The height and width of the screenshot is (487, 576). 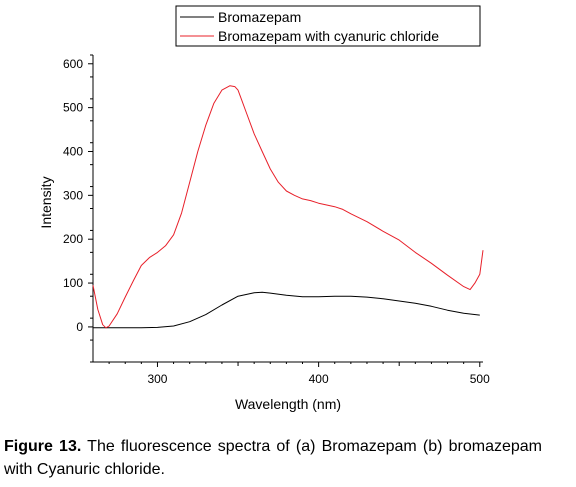 I want to click on y-tick-label: 0, so click(x=79, y=327).